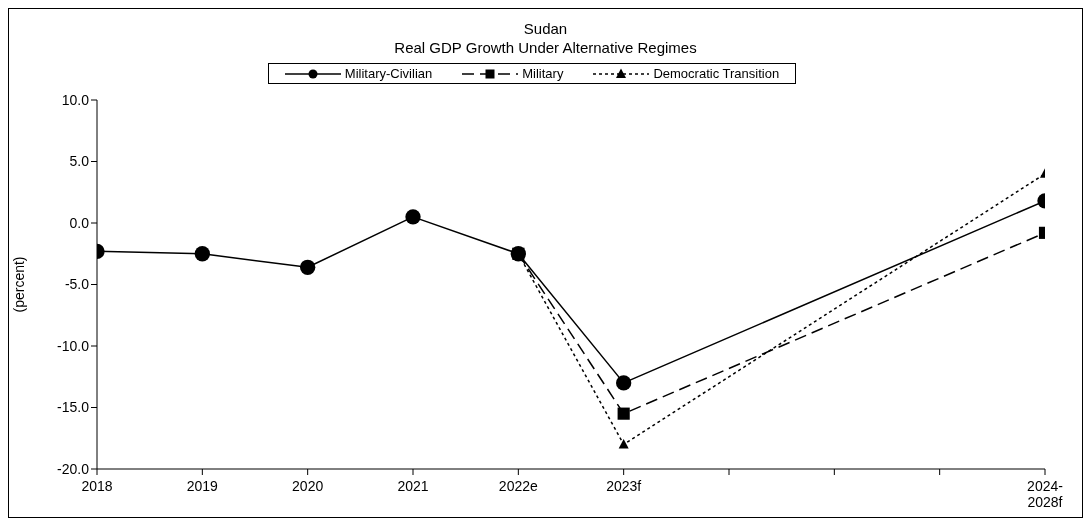 This screenshot has height=518, width=1091. What do you see at coordinates (73, 407) in the screenshot?
I see `y-tick-label: -15.0` at bounding box center [73, 407].